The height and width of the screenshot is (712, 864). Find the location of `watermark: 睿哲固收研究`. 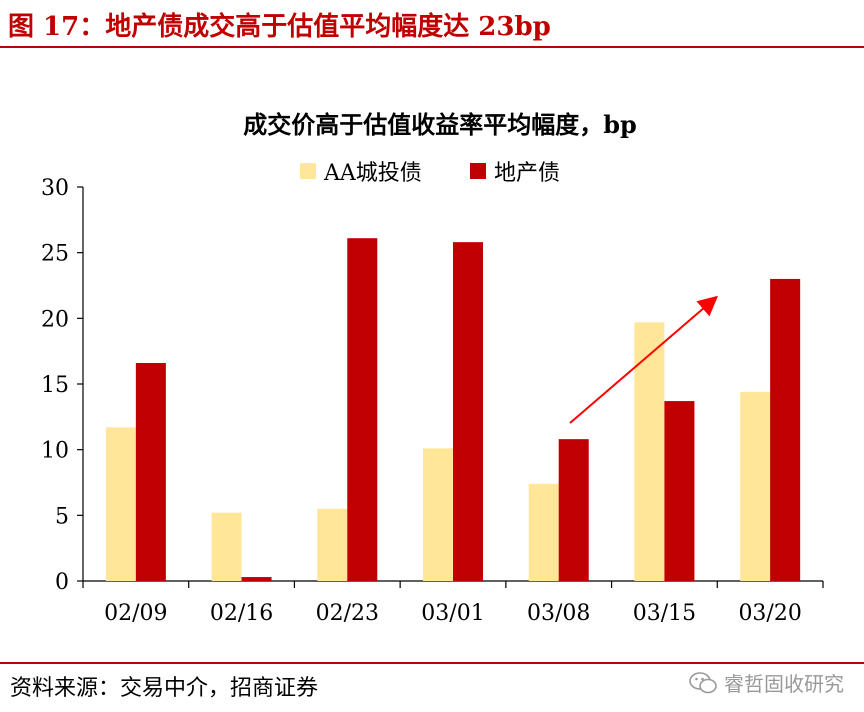

watermark: 睿哲固收研究 is located at coordinates (766, 682).